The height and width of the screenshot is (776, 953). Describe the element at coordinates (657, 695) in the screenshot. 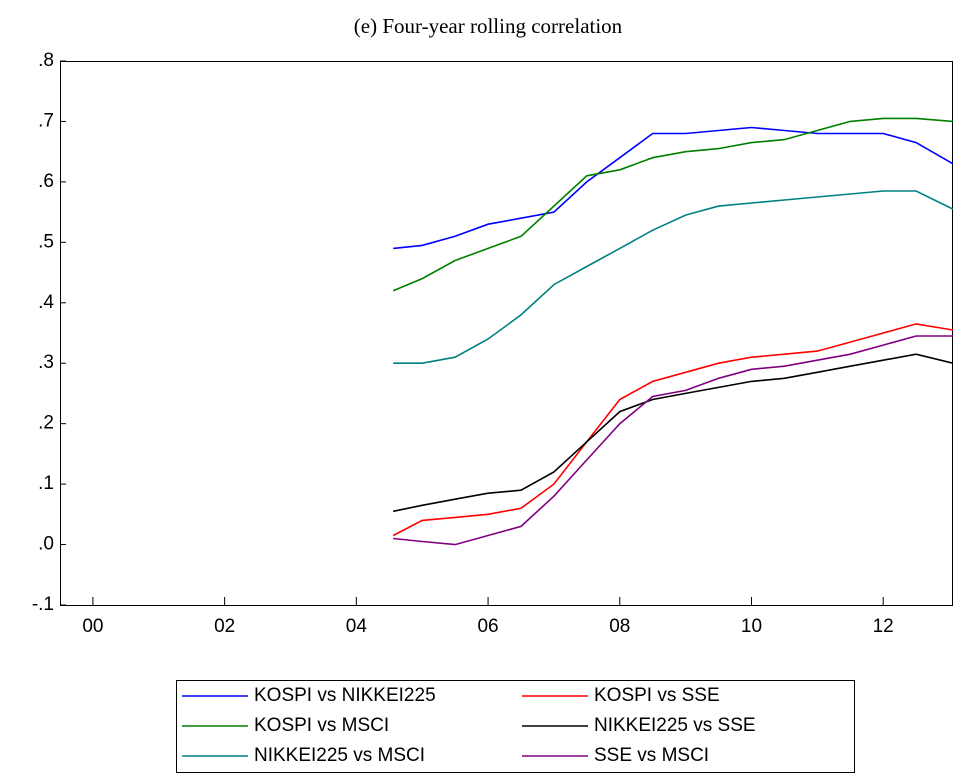

I see `legend-label: KOSPI vs SSE` at that location.